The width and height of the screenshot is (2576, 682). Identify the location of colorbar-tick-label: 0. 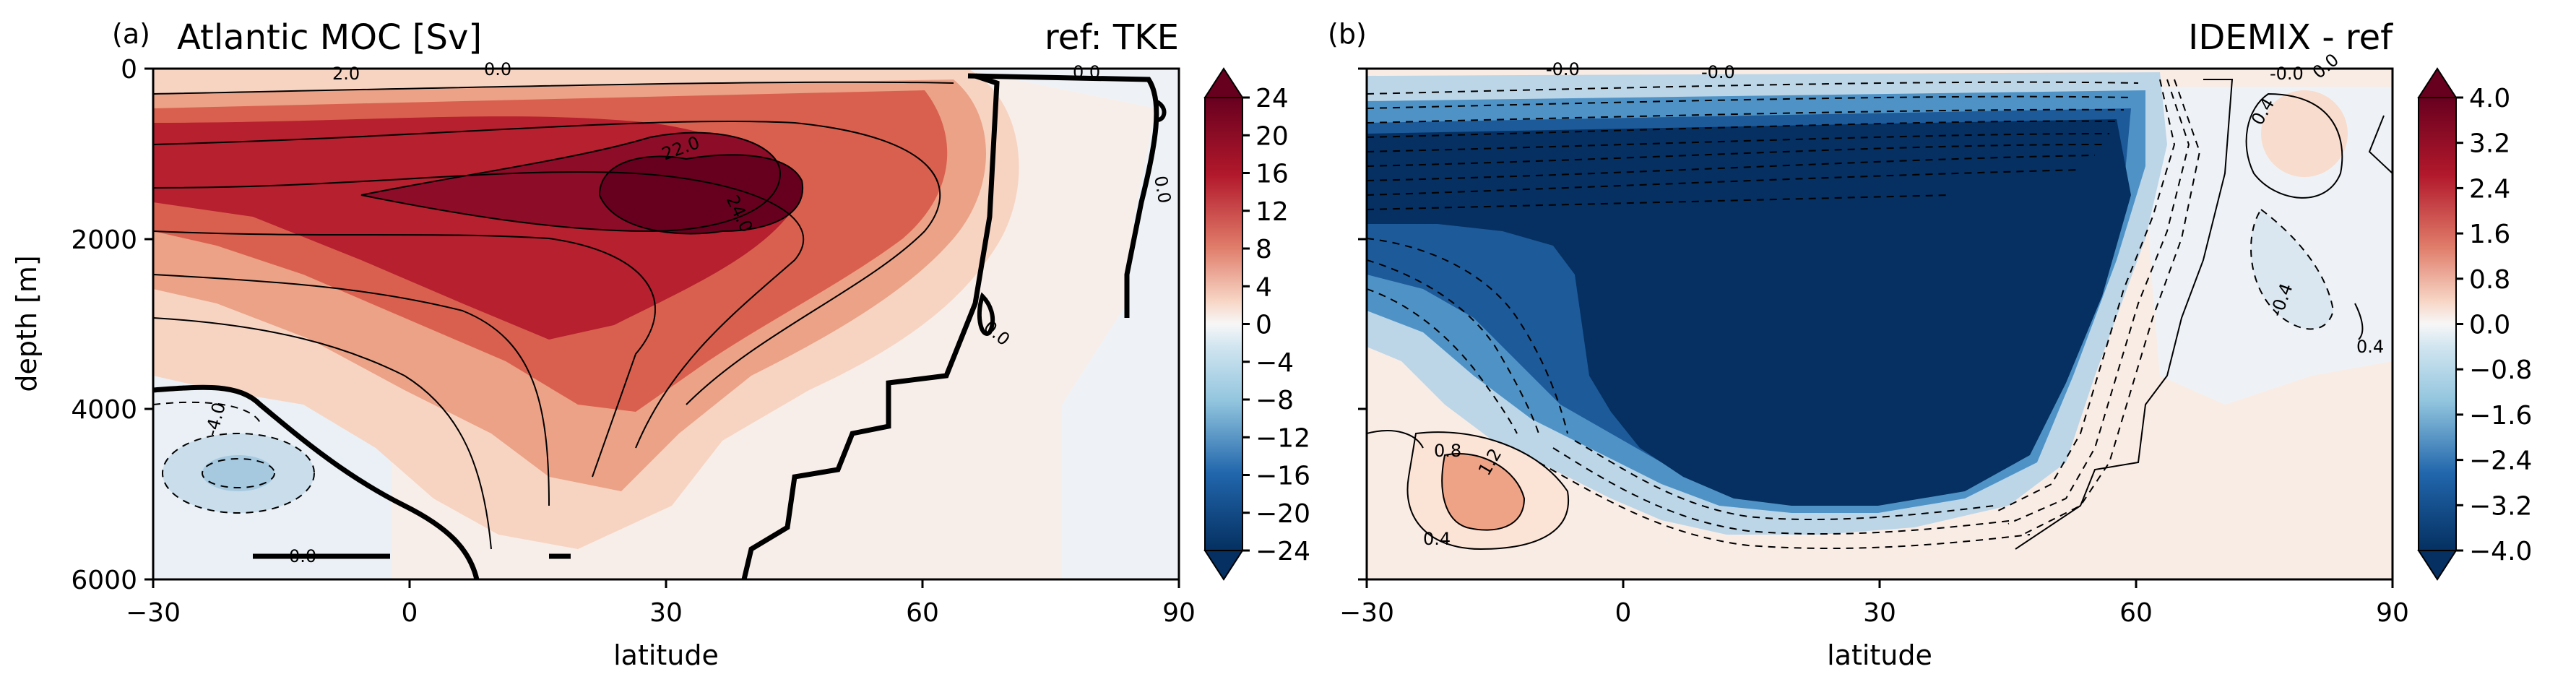
(1264, 325).